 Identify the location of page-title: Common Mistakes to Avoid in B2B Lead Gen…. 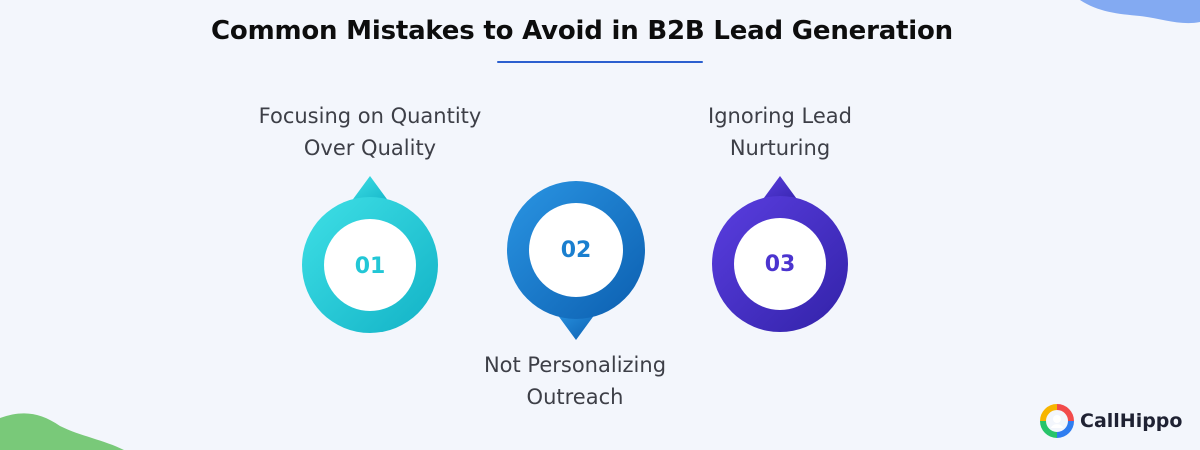
(582, 31).